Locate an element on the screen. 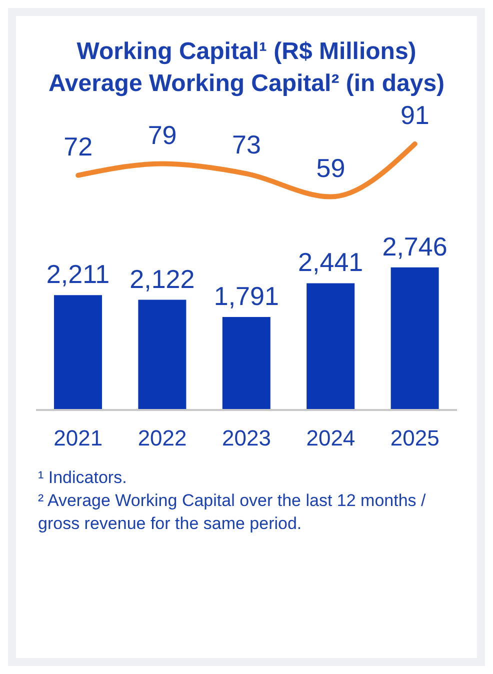  data-label: 59 is located at coordinates (331, 167).